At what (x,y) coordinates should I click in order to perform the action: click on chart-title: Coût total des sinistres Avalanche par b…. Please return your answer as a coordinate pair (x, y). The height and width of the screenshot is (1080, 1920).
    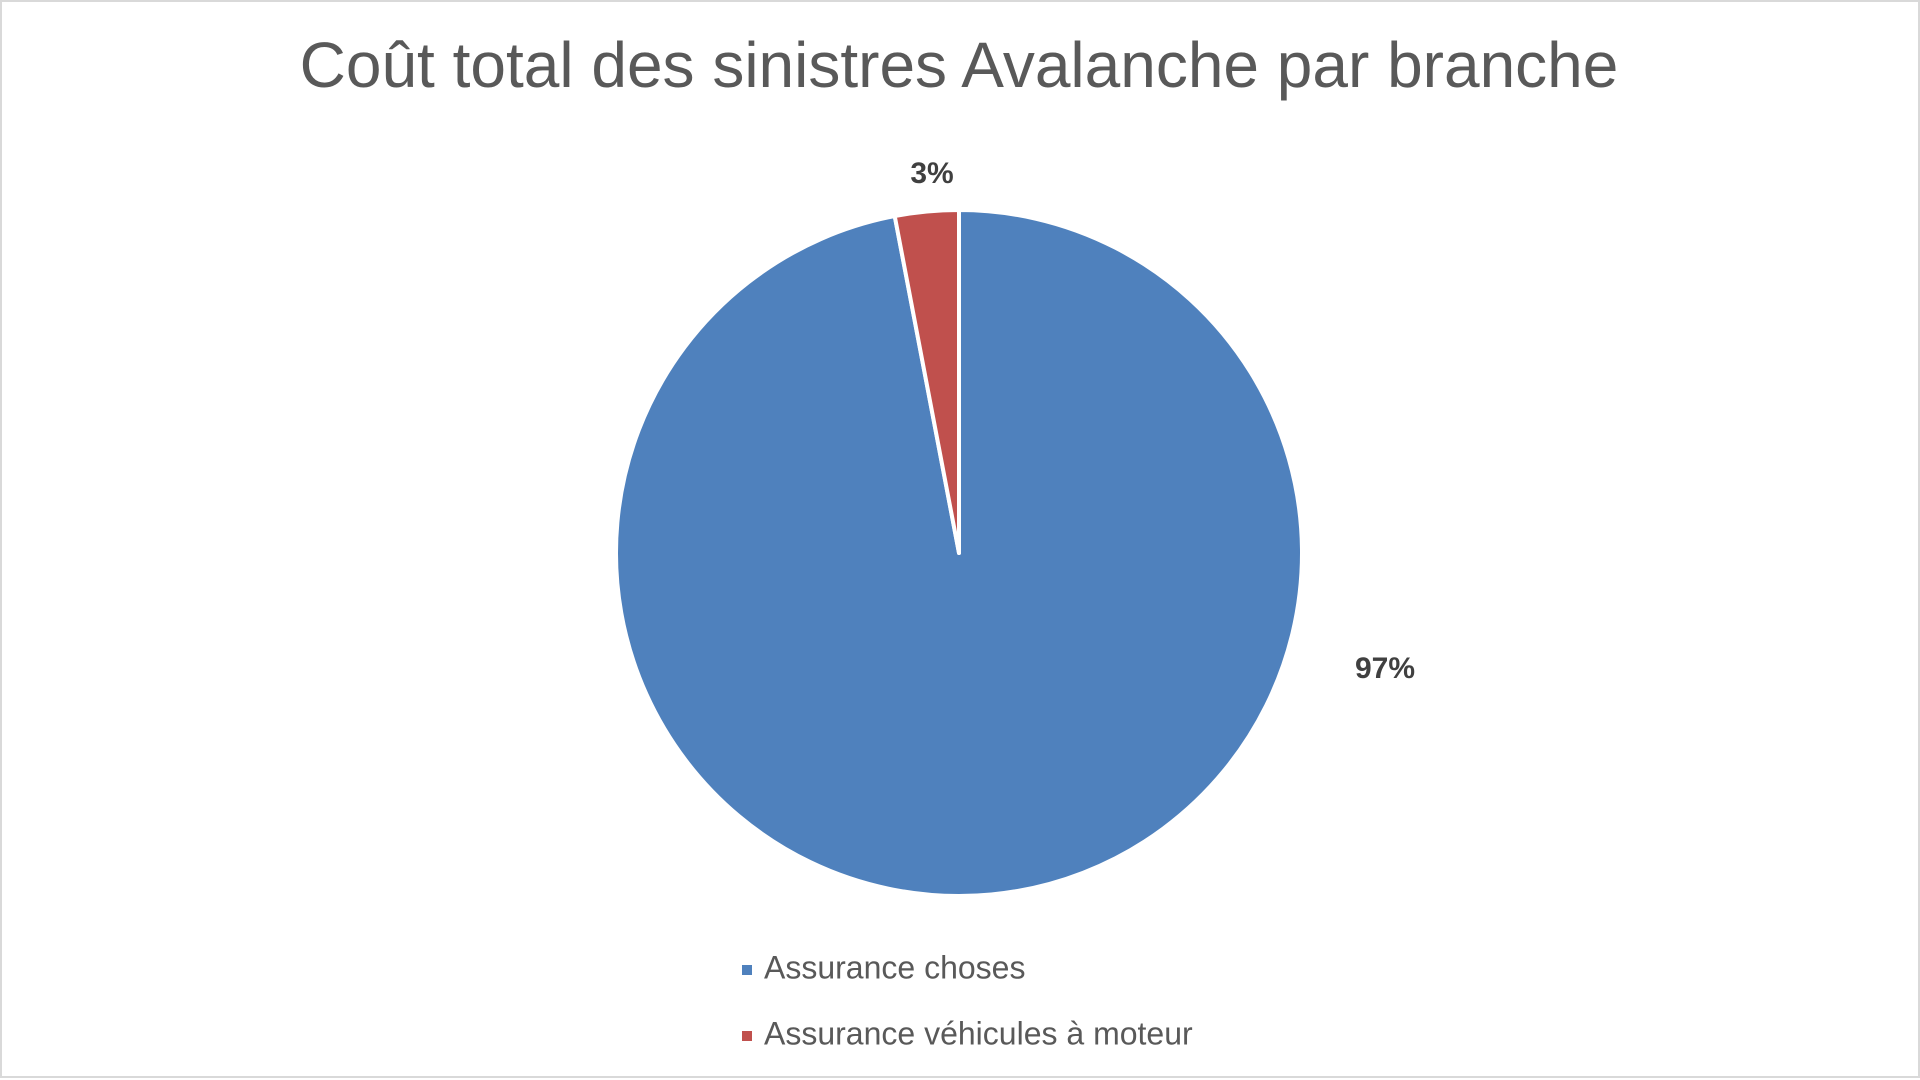
    Looking at the image, I should click on (959, 65).